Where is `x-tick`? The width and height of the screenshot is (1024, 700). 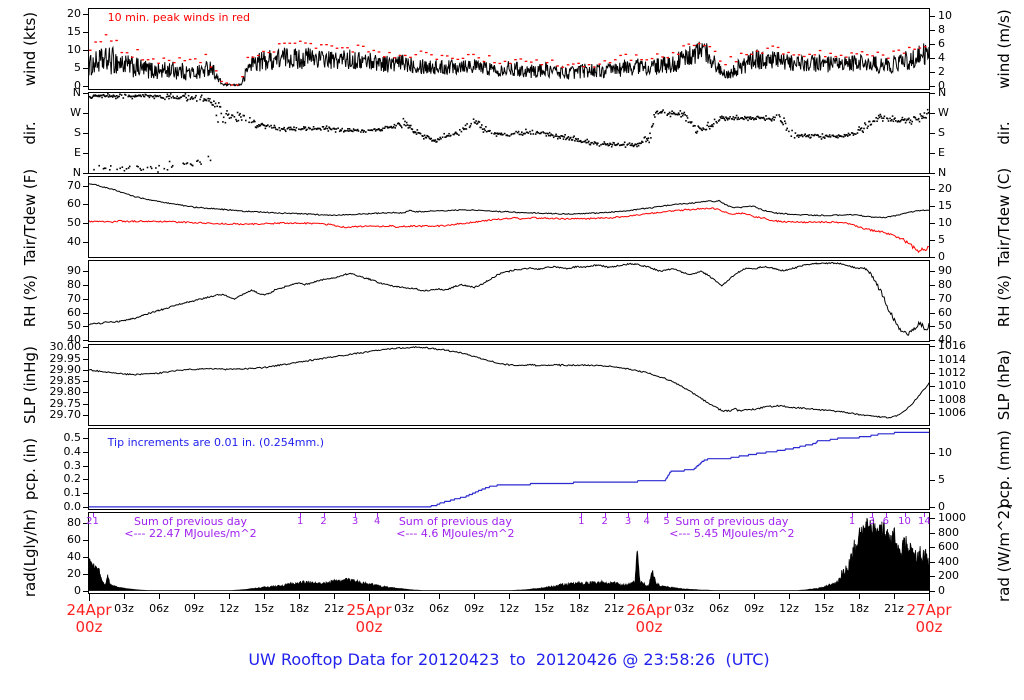 x-tick is located at coordinates (474, 596).